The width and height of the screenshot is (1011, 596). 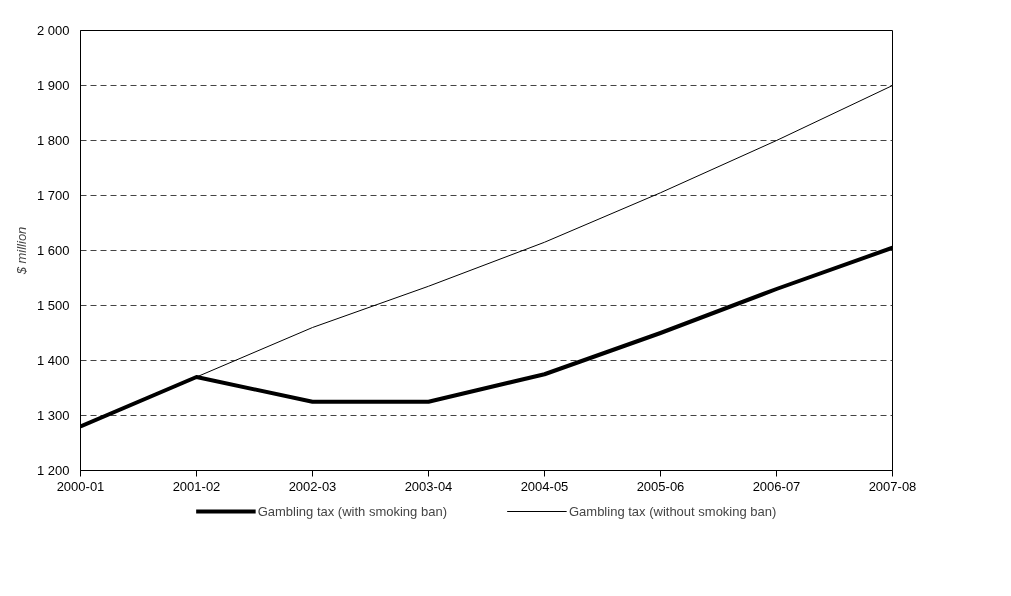 What do you see at coordinates (53, 85) in the screenshot?
I see `y-tick-label: 1 900` at bounding box center [53, 85].